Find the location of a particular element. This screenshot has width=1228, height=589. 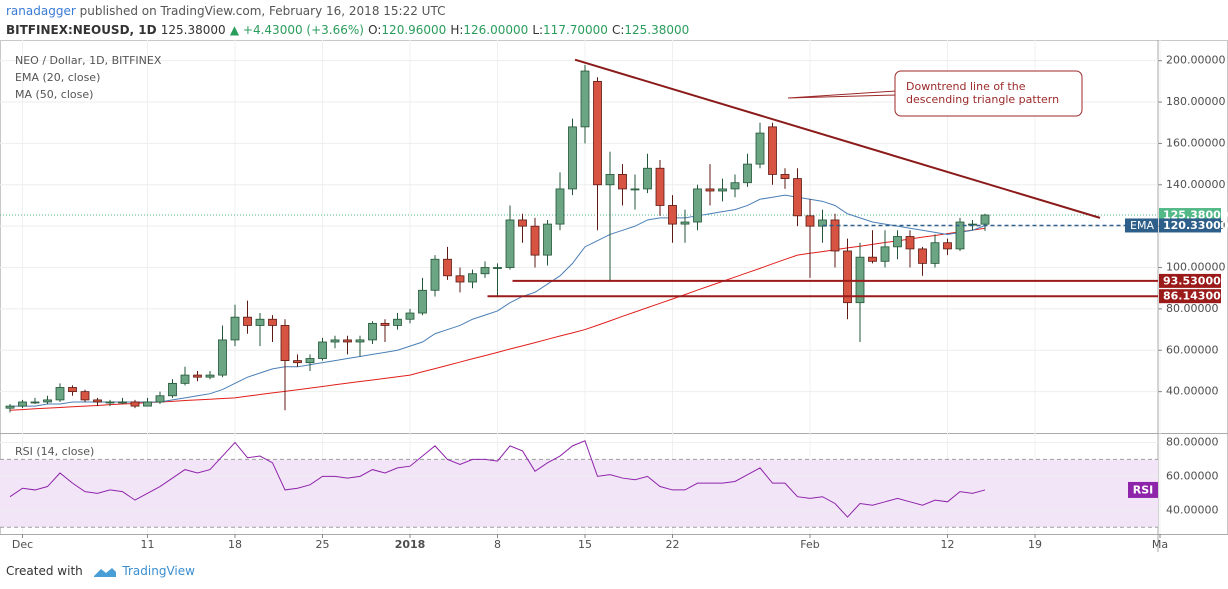

x-tick-label: 18 is located at coordinates (235, 544).